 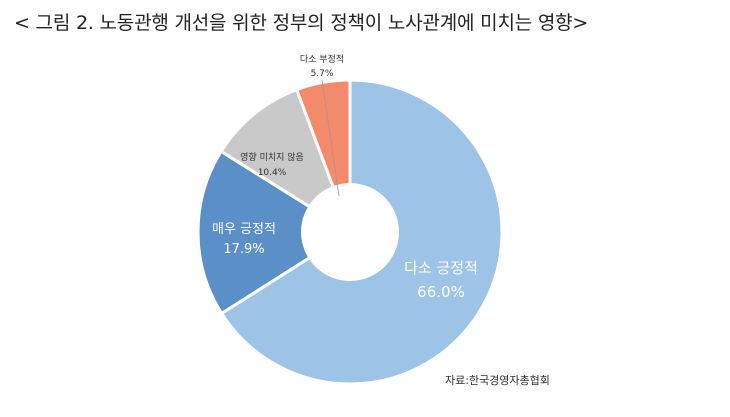 I want to click on leader-line, so click(x=330, y=138).